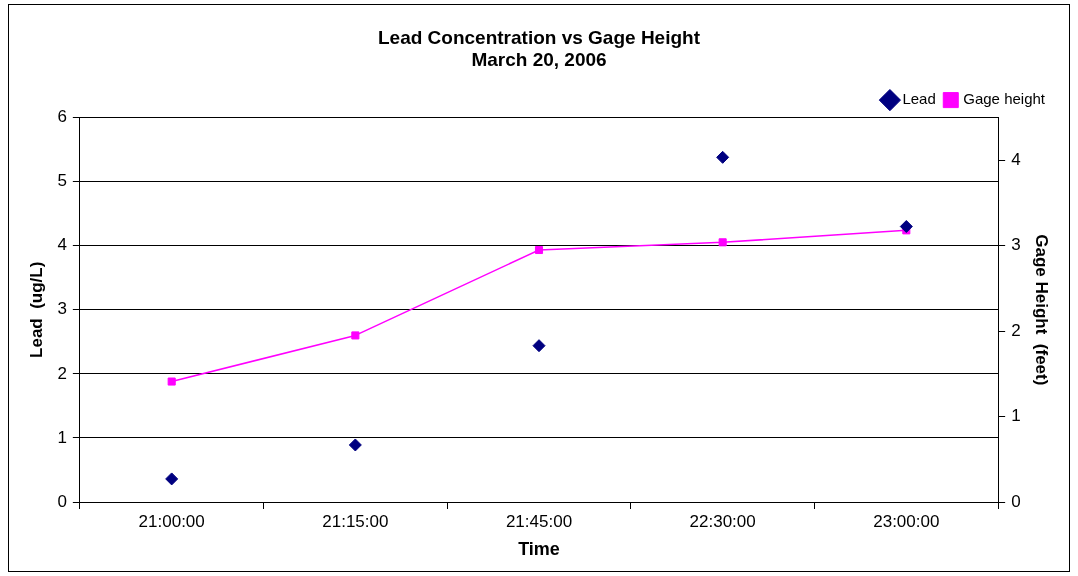 This screenshot has height=576, width=1078. What do you see at coordinates (62, 501) in the screenshot?
I see `y-tick-label: 0` at bounding box center [62, 501].